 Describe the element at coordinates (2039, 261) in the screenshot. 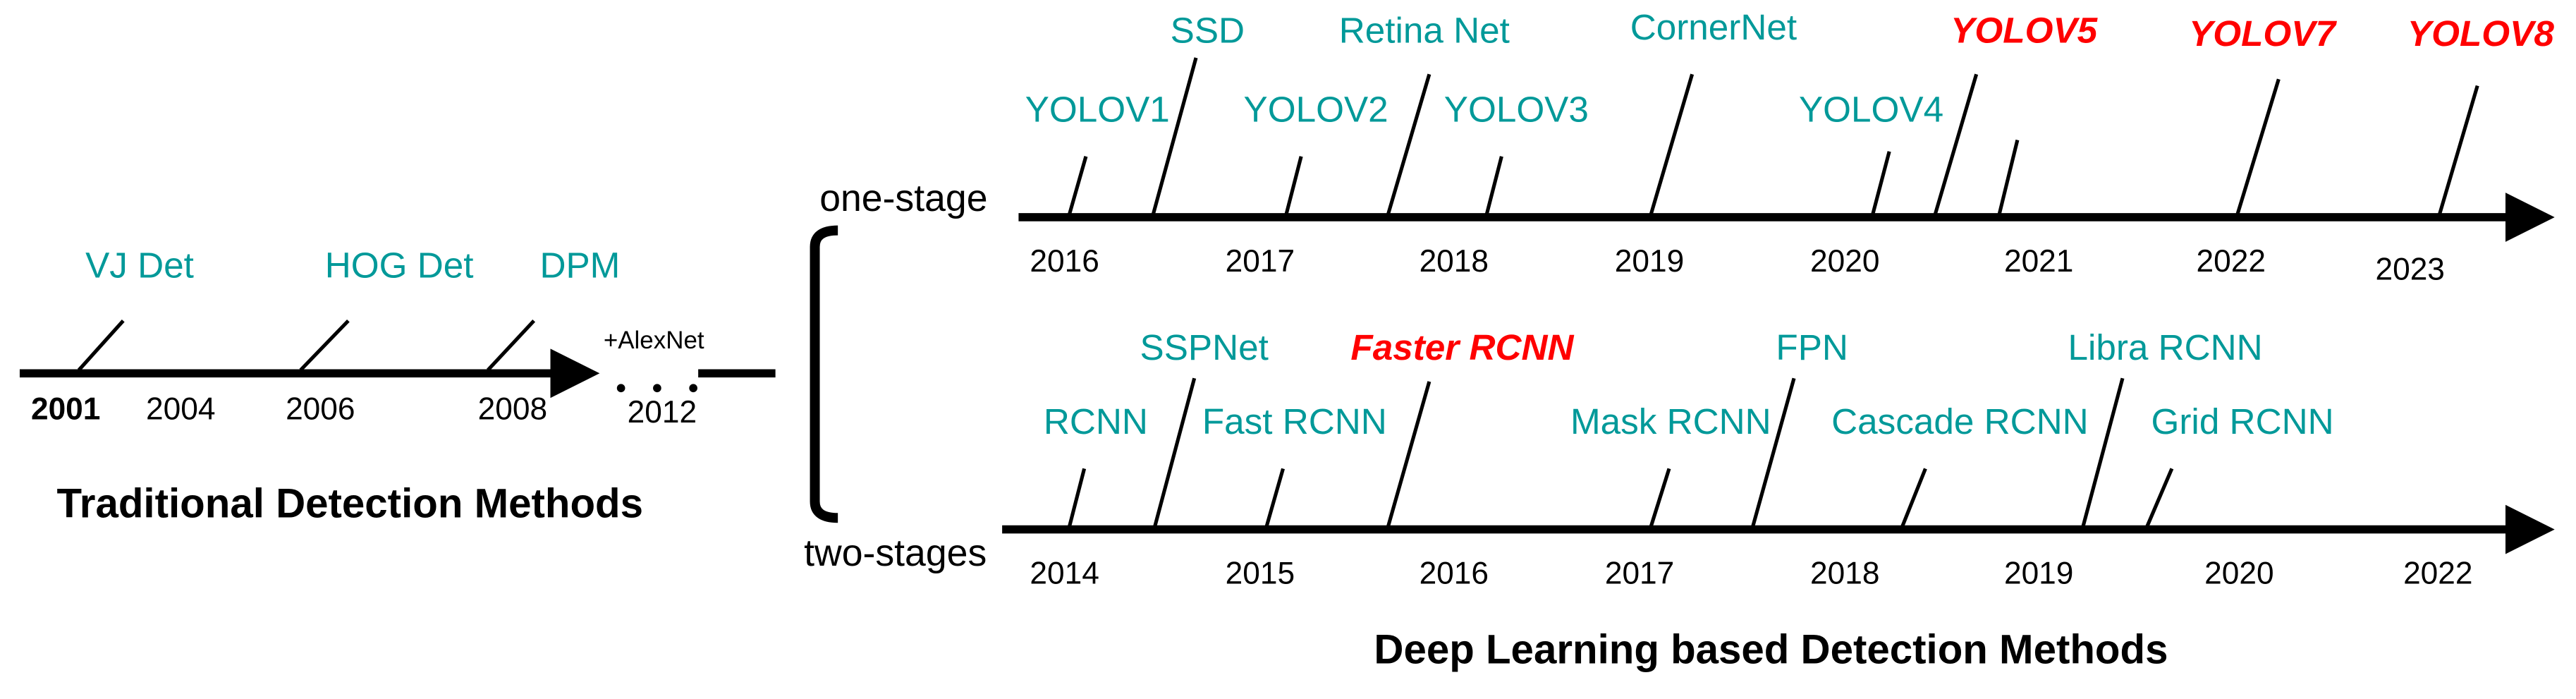

I see `year: 2021` at that location.